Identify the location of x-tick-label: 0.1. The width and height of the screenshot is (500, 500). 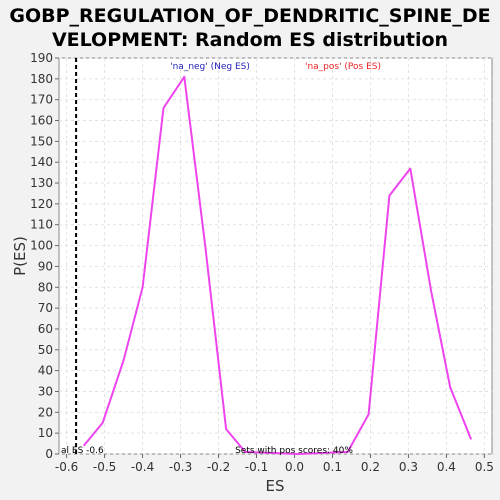
(332, 467).